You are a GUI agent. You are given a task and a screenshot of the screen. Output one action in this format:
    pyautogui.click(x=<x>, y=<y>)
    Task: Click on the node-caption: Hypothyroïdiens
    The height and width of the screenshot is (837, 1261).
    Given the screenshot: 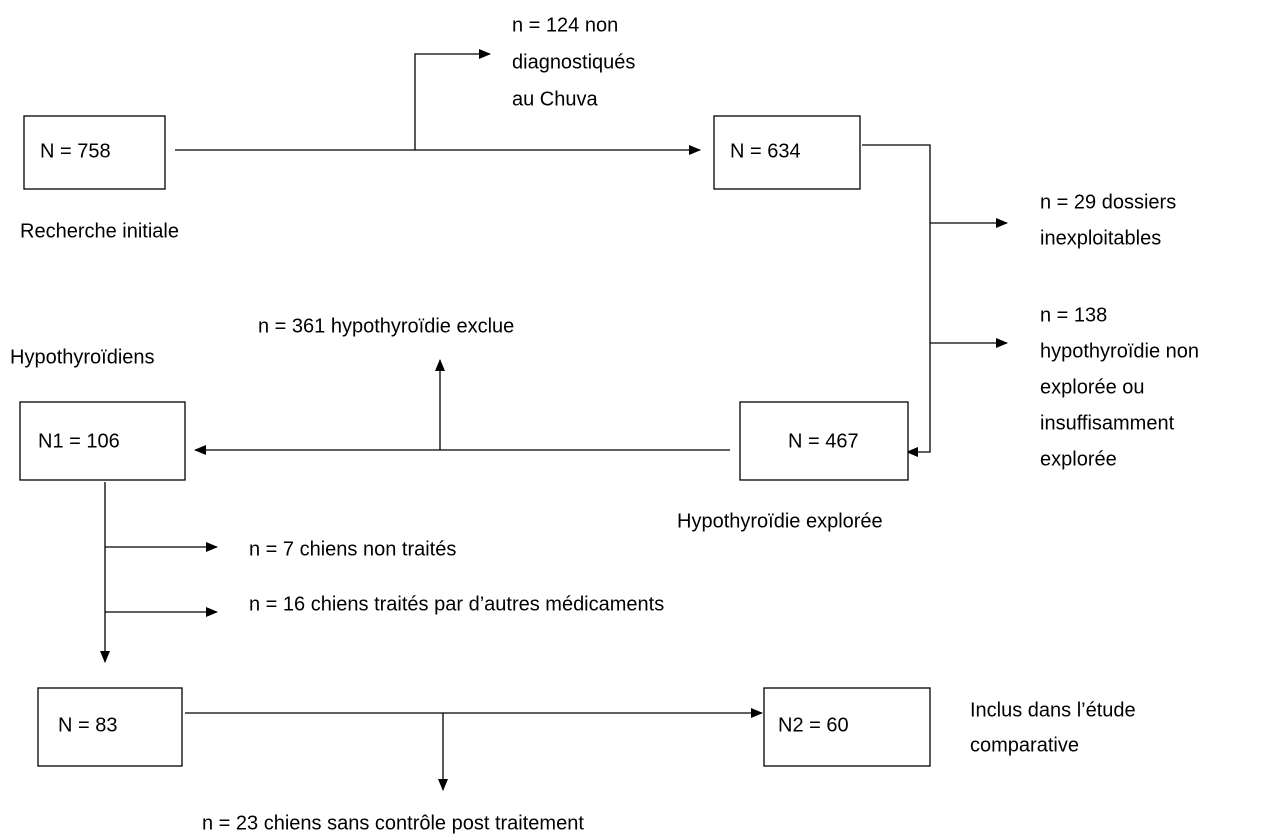 What is the action you would take?
    pyautogui.click(x=82, y=357)
    